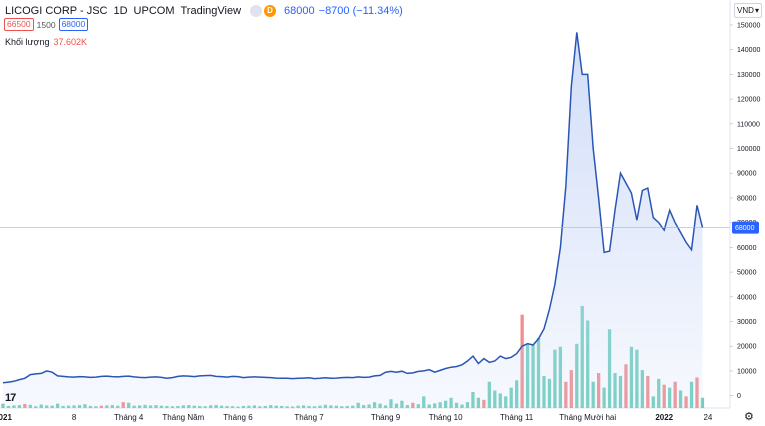  Describe the element at coordinates (6, 417) in the screenshot. I see `time-tick-label: 2021` at that location.